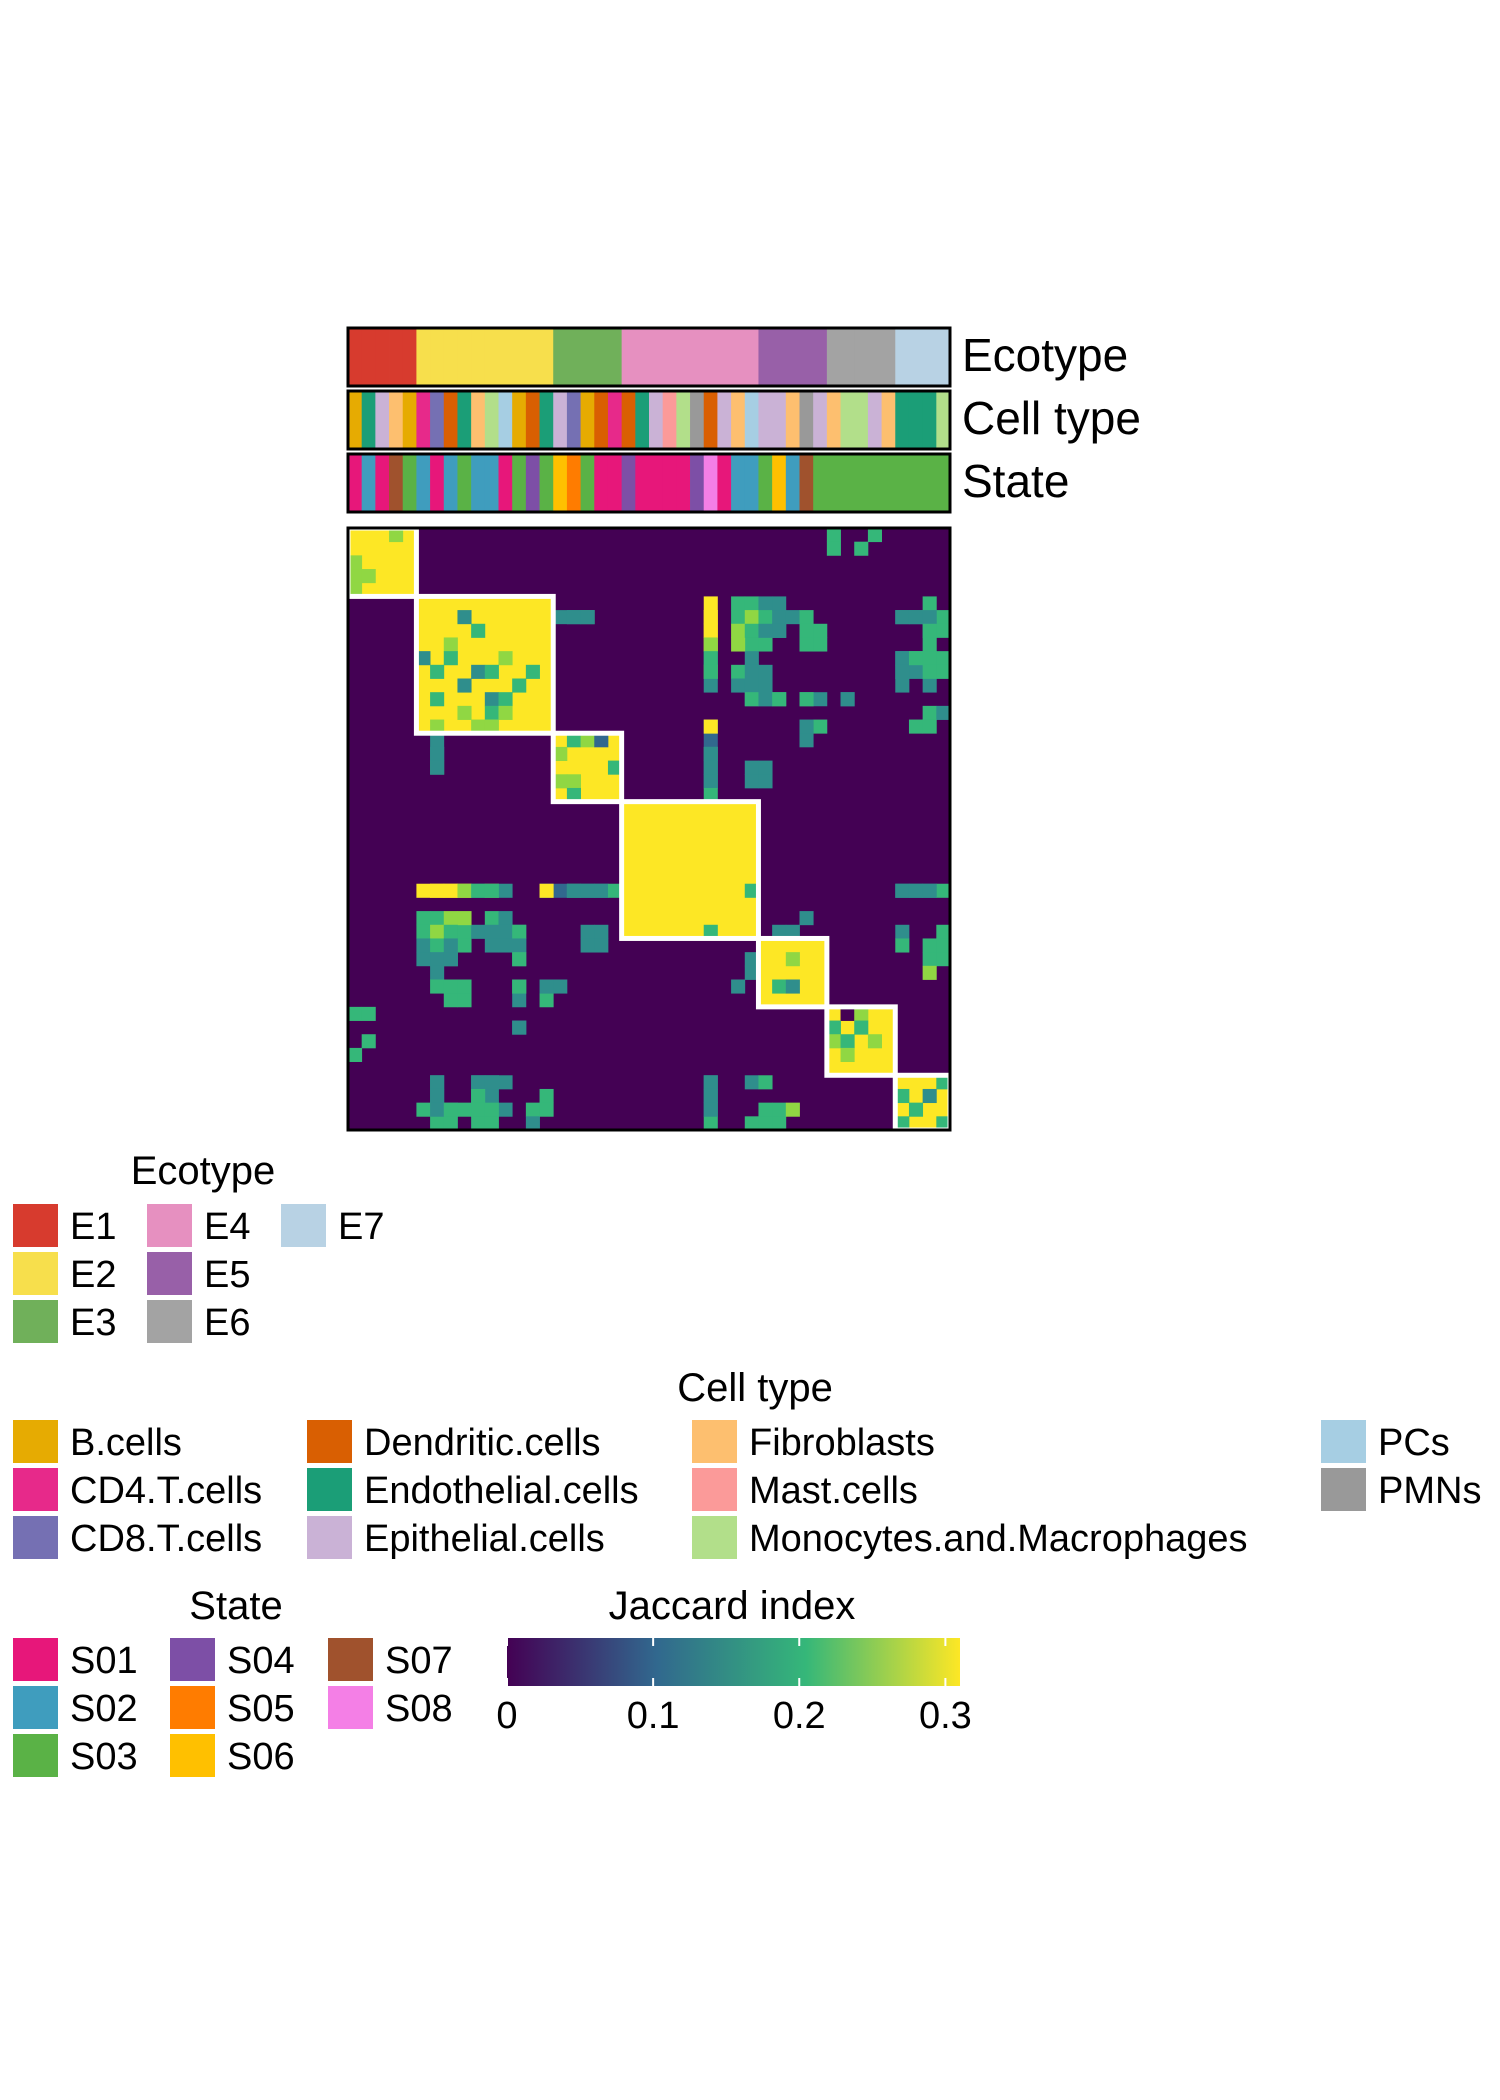 The image size is (1500, 2100). Describe the element at coordinates (350, 1707) in the screenshot. I see `state-key-s08` at that location.